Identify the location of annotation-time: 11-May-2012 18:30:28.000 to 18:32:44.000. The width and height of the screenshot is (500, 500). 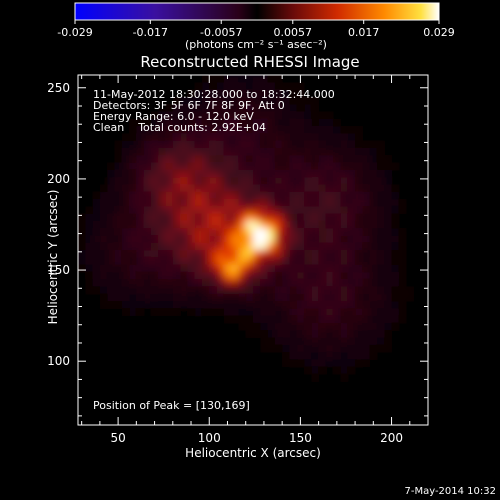
(214, 94).